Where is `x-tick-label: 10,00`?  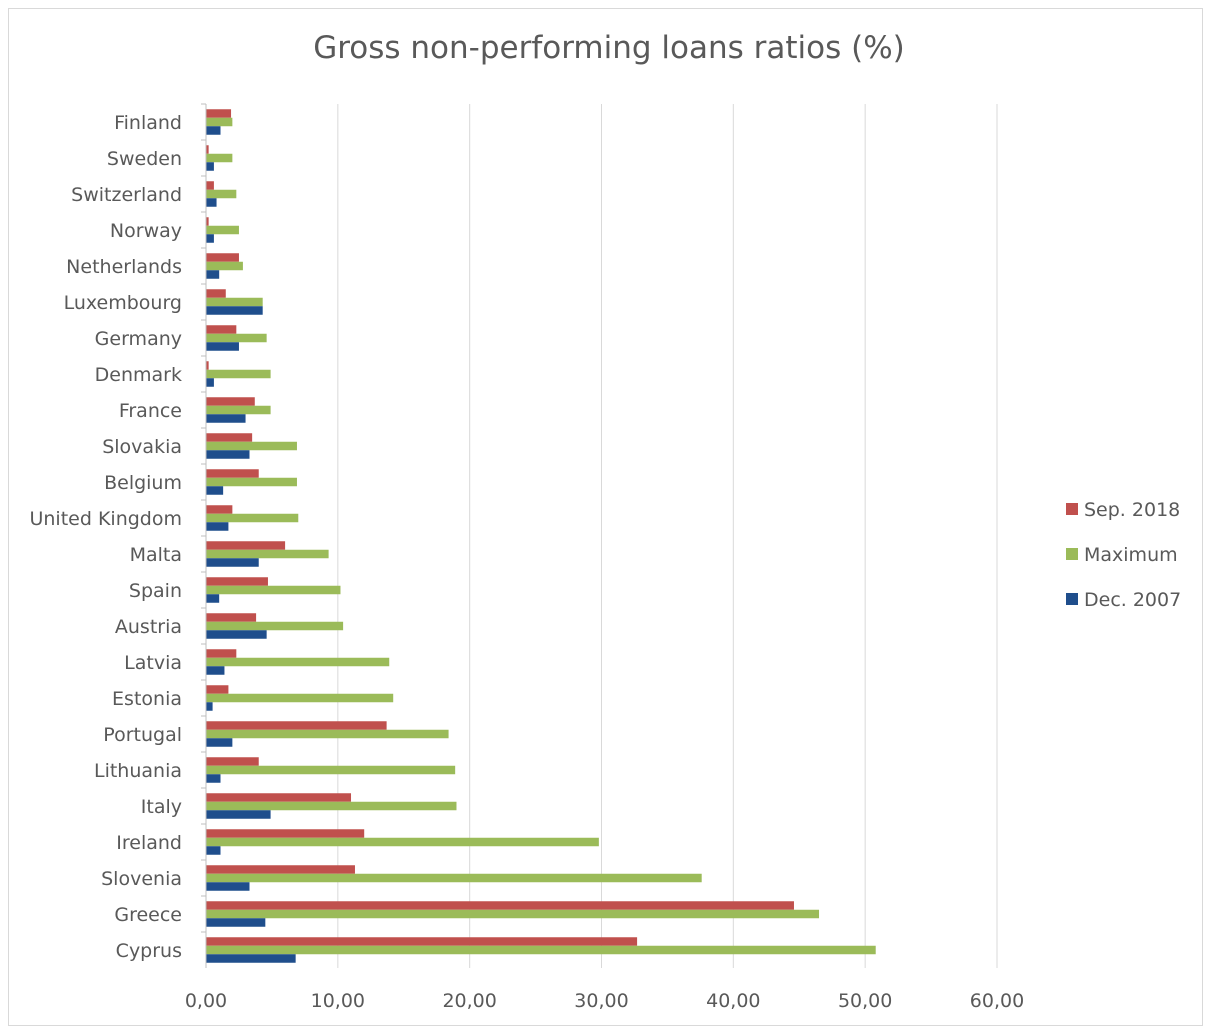
x-tick-label: 10,00 is located at coordinates (338, 1001).